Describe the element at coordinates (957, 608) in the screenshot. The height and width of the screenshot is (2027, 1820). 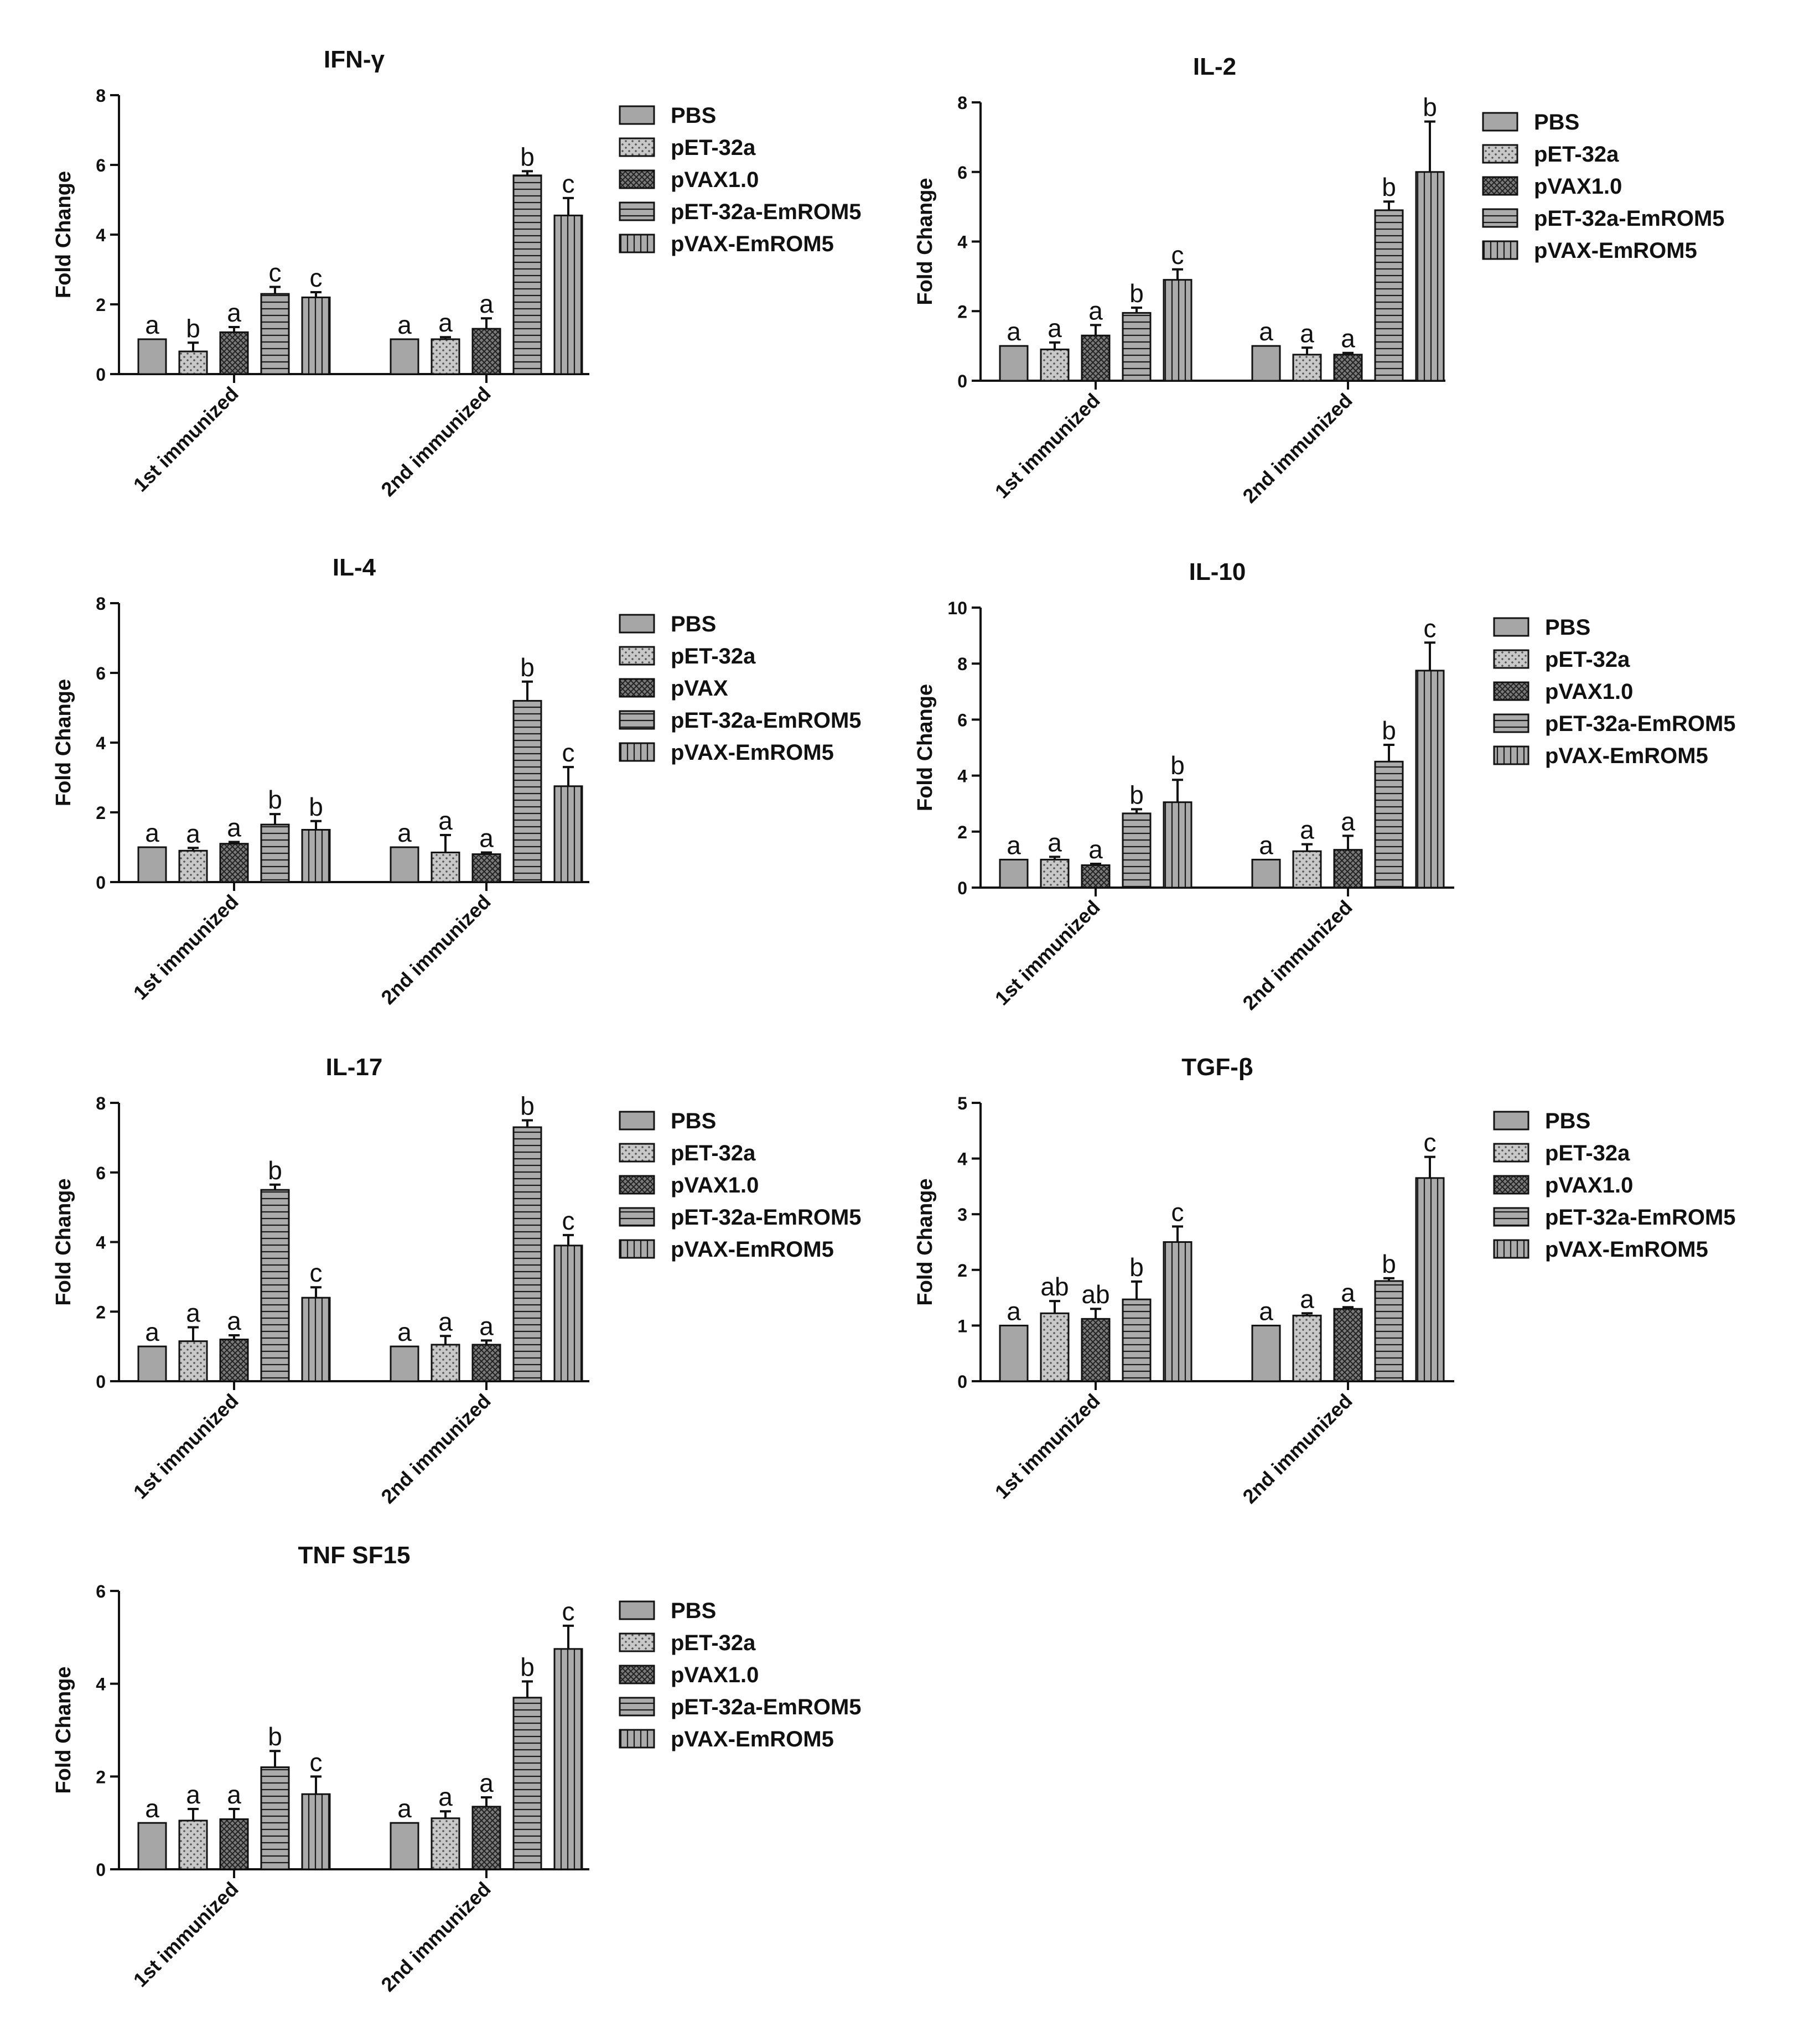
I see `y-tick-label: 10` at that location.